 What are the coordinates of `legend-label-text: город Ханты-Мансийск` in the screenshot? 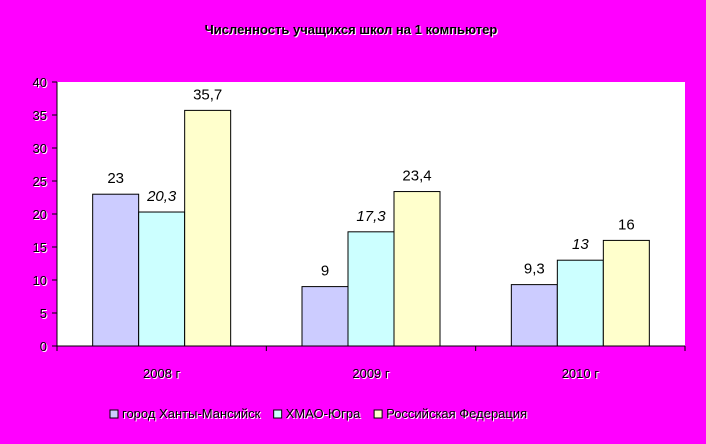 It's located at (191, 413).